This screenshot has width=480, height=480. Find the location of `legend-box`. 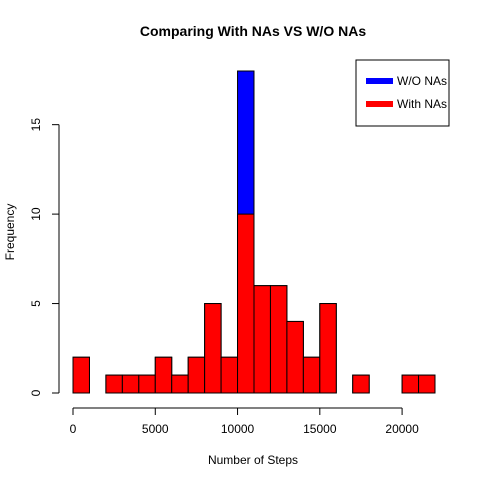

legend-box is located at coordinates (402, 93).